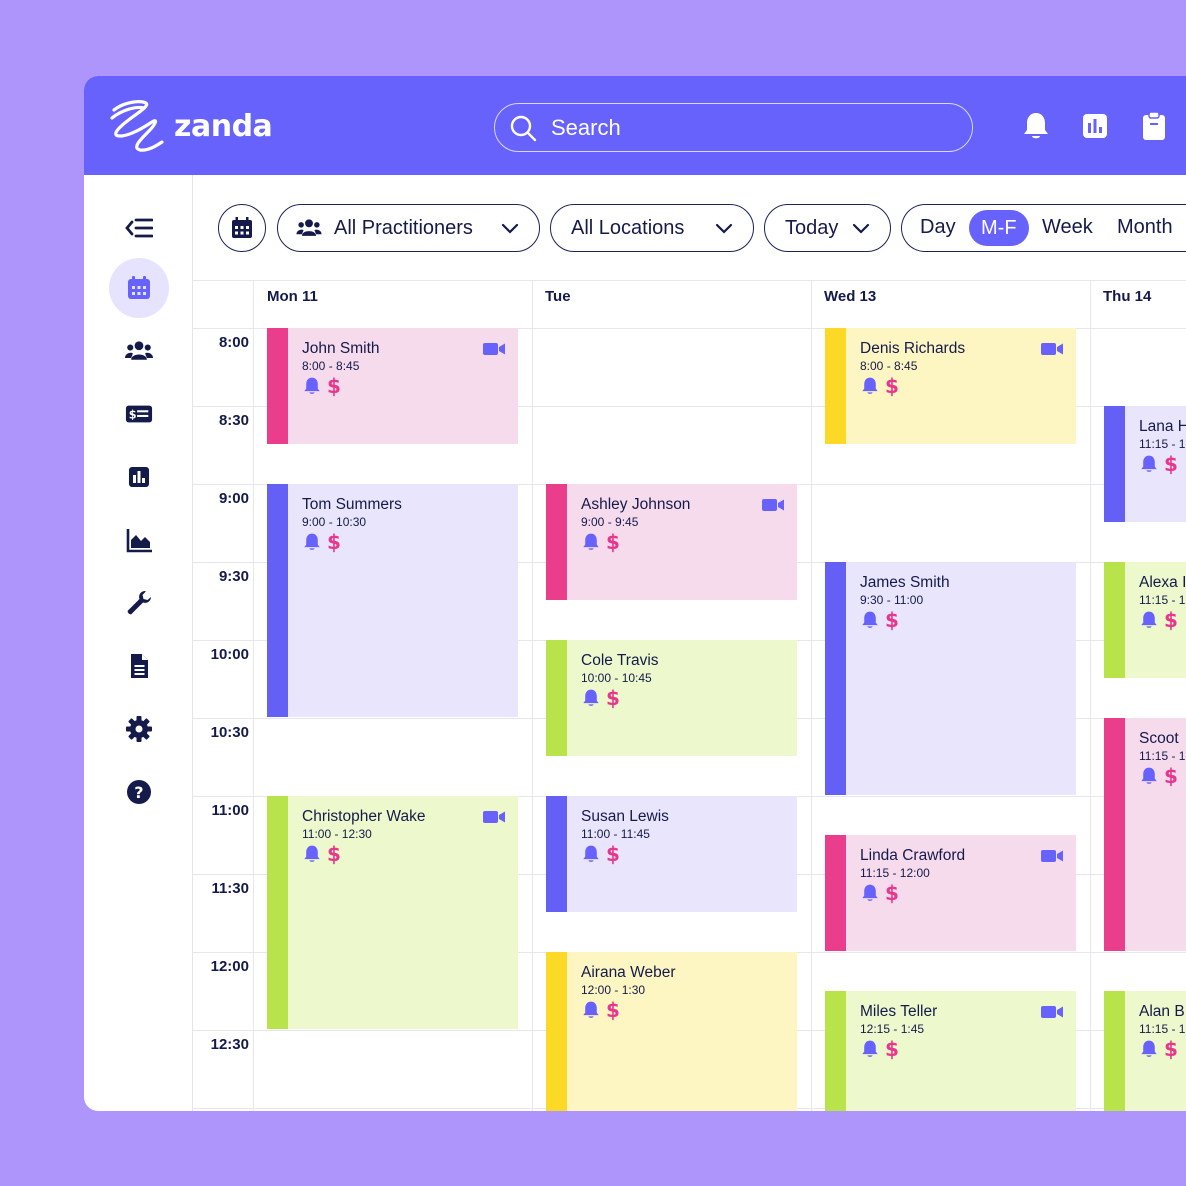 The height and width of the screenshot is (1186, 1186). I want to click on appointment-card: Christopher Wake 11:00 - 12:30 $, so click(392, 912).